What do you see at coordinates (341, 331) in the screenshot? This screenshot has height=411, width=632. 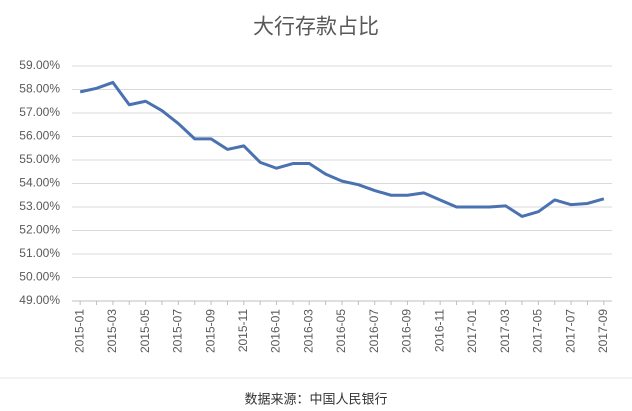 I see `x-tick-label: 2016-05` at bounding box center [341, 331].